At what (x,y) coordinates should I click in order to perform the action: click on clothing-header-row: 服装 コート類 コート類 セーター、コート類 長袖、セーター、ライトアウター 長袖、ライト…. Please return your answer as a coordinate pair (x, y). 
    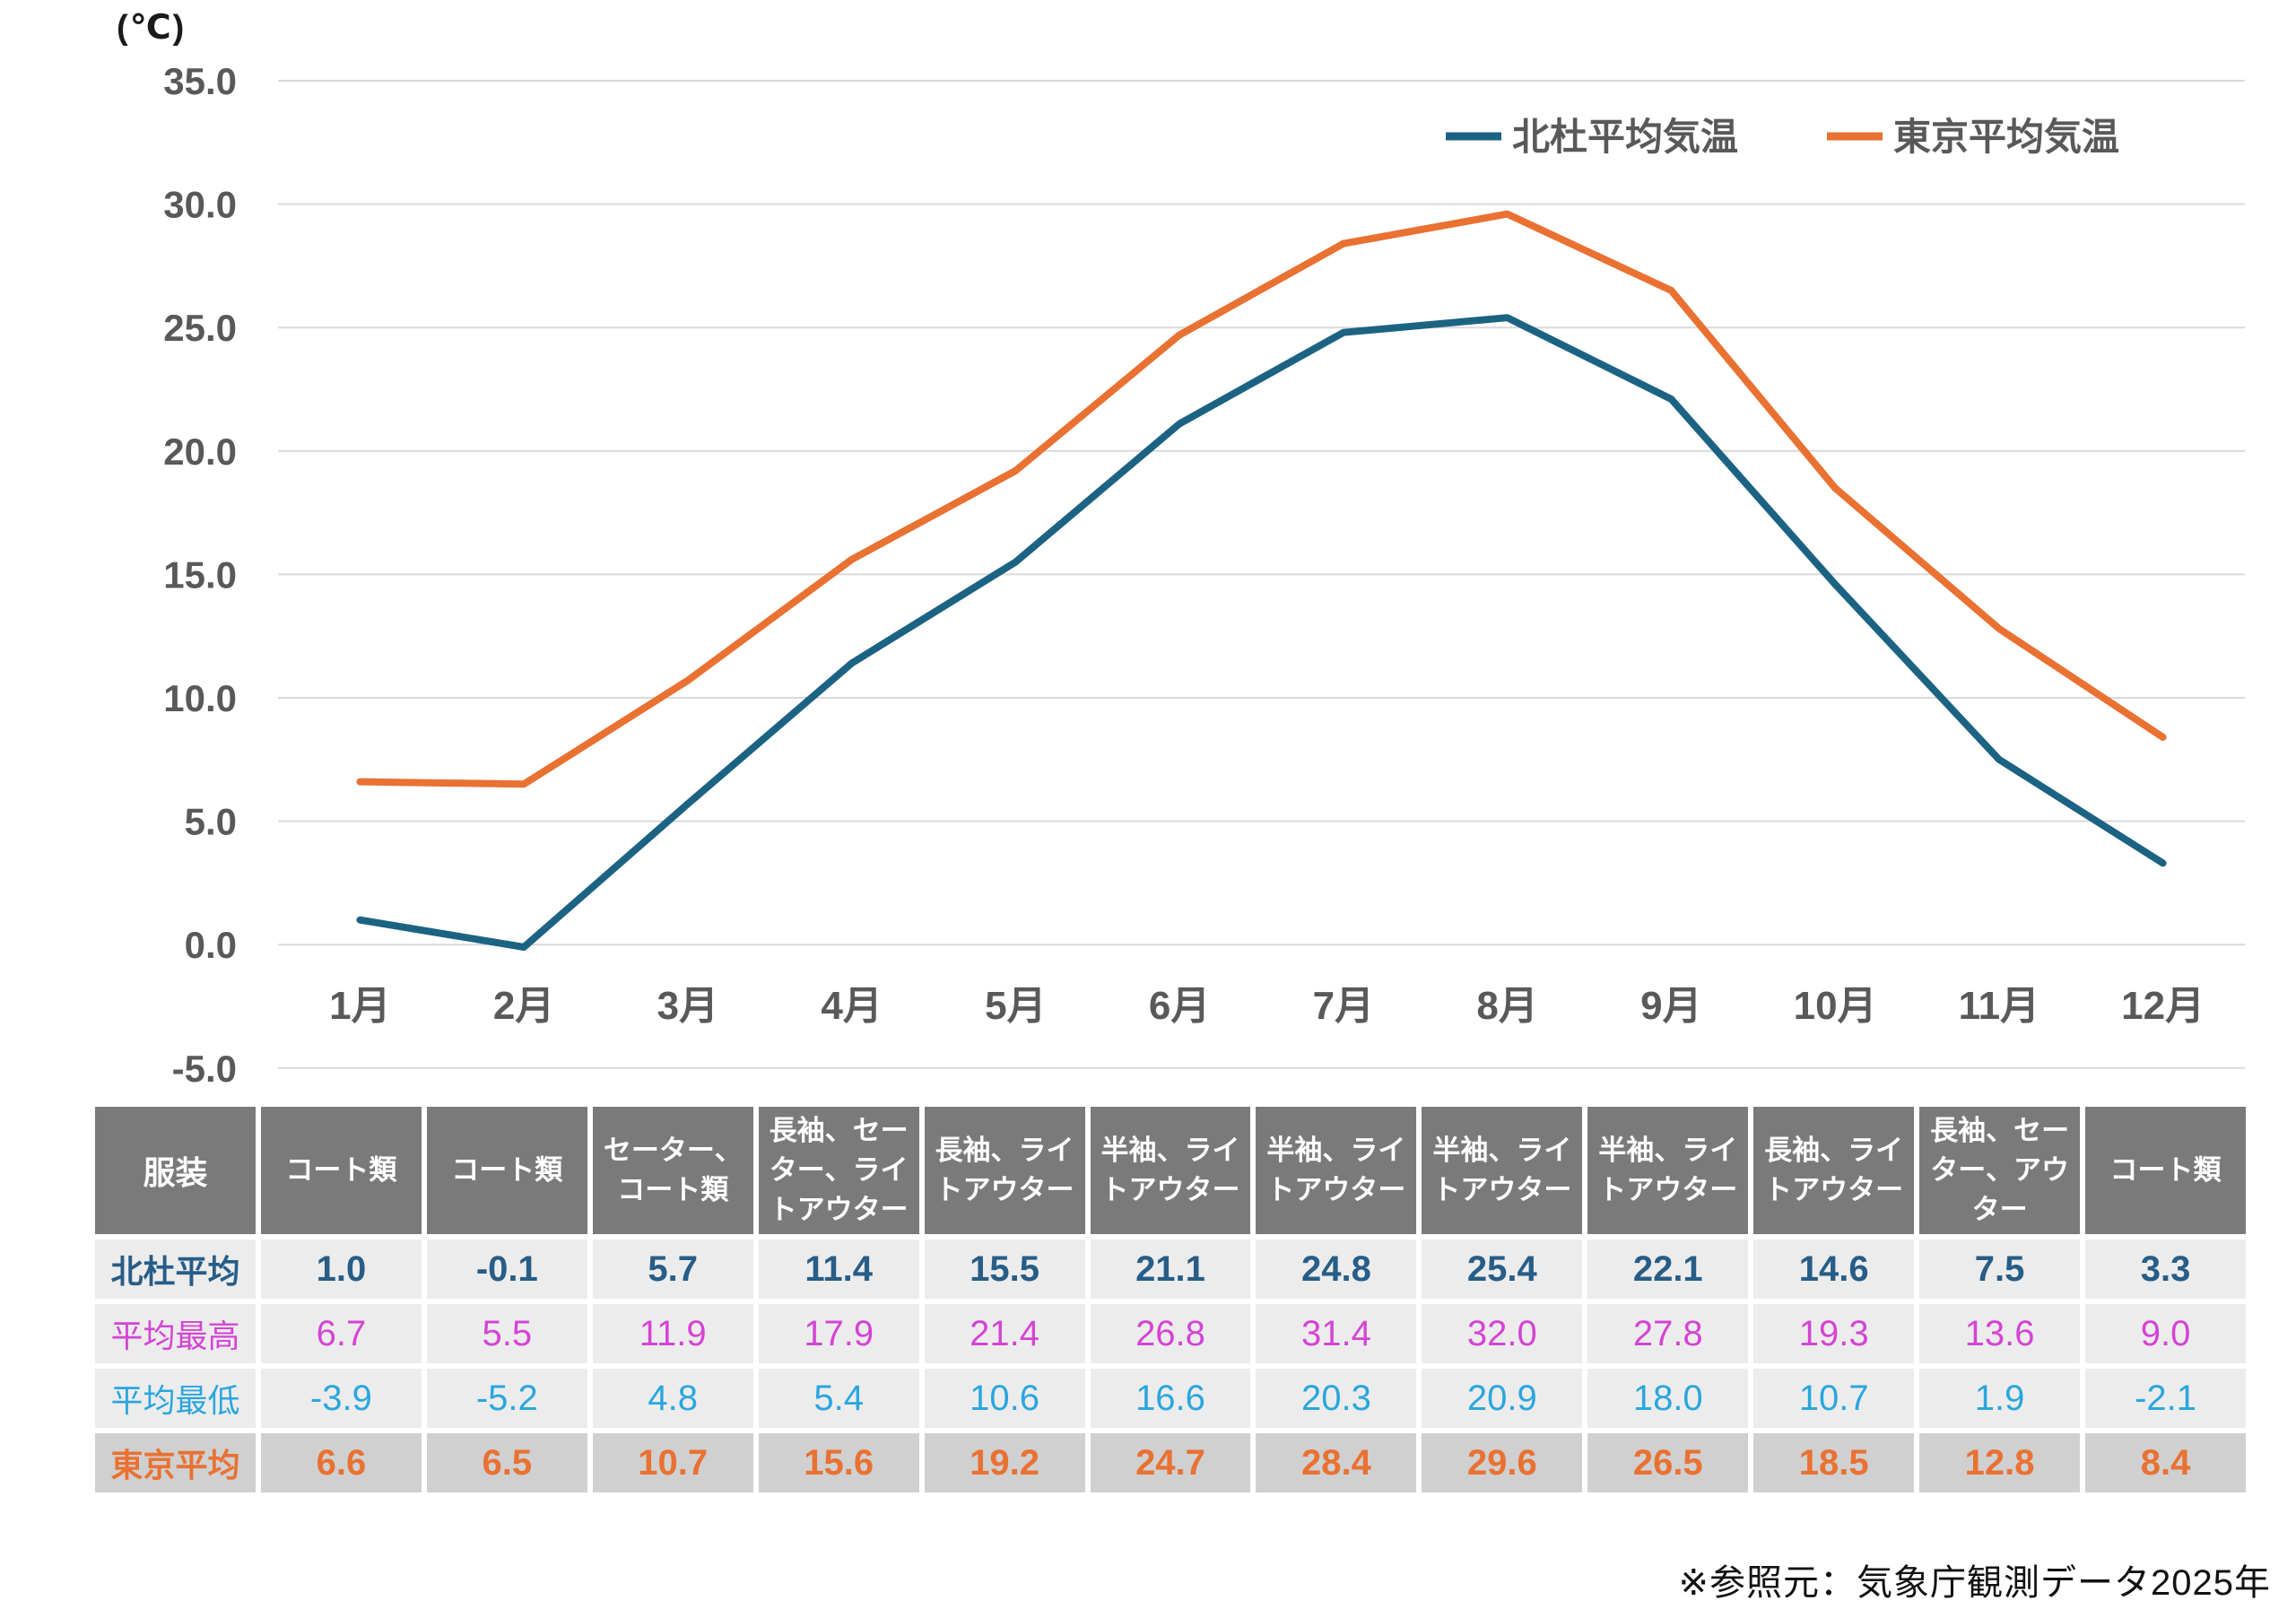
    Looking at the image, I should click on (1170, 1170).